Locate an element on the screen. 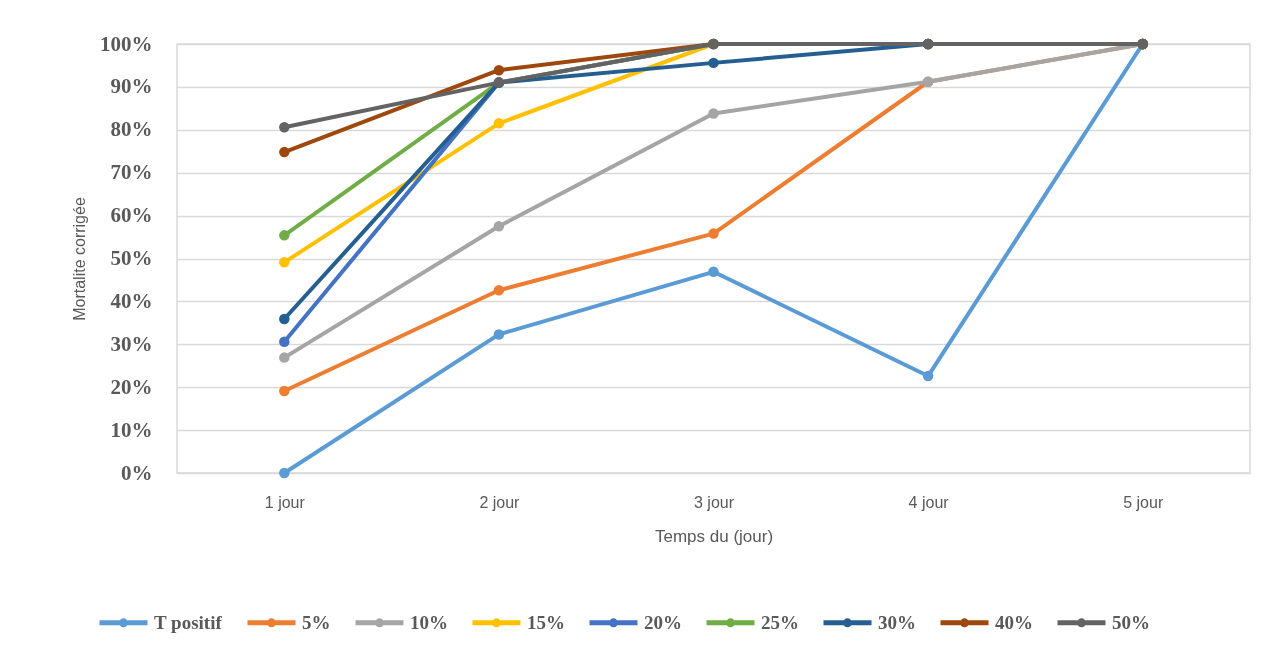 The width and height of the screenshot is (1269, 647). y-tick-label: 100% is located at coordinates (126, 43).